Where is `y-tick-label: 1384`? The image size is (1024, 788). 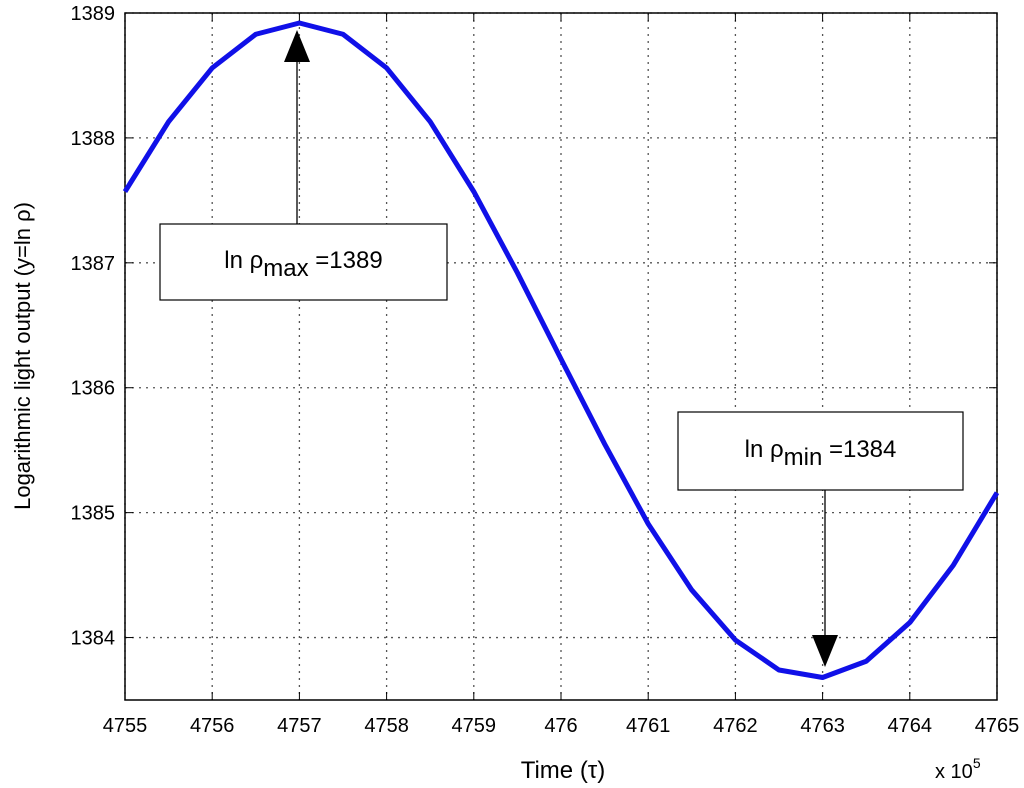 y-tick-label: 1384 is located at coordinates (93, 639).